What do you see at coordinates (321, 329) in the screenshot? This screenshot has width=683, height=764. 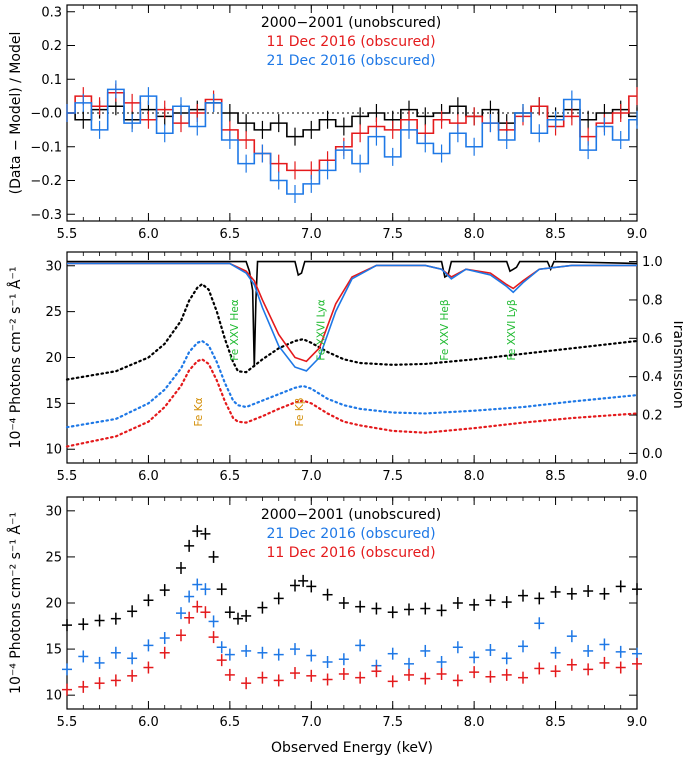 I see `annotation-label: Fe XXVI Lyα` at bounding box center [321, 329].